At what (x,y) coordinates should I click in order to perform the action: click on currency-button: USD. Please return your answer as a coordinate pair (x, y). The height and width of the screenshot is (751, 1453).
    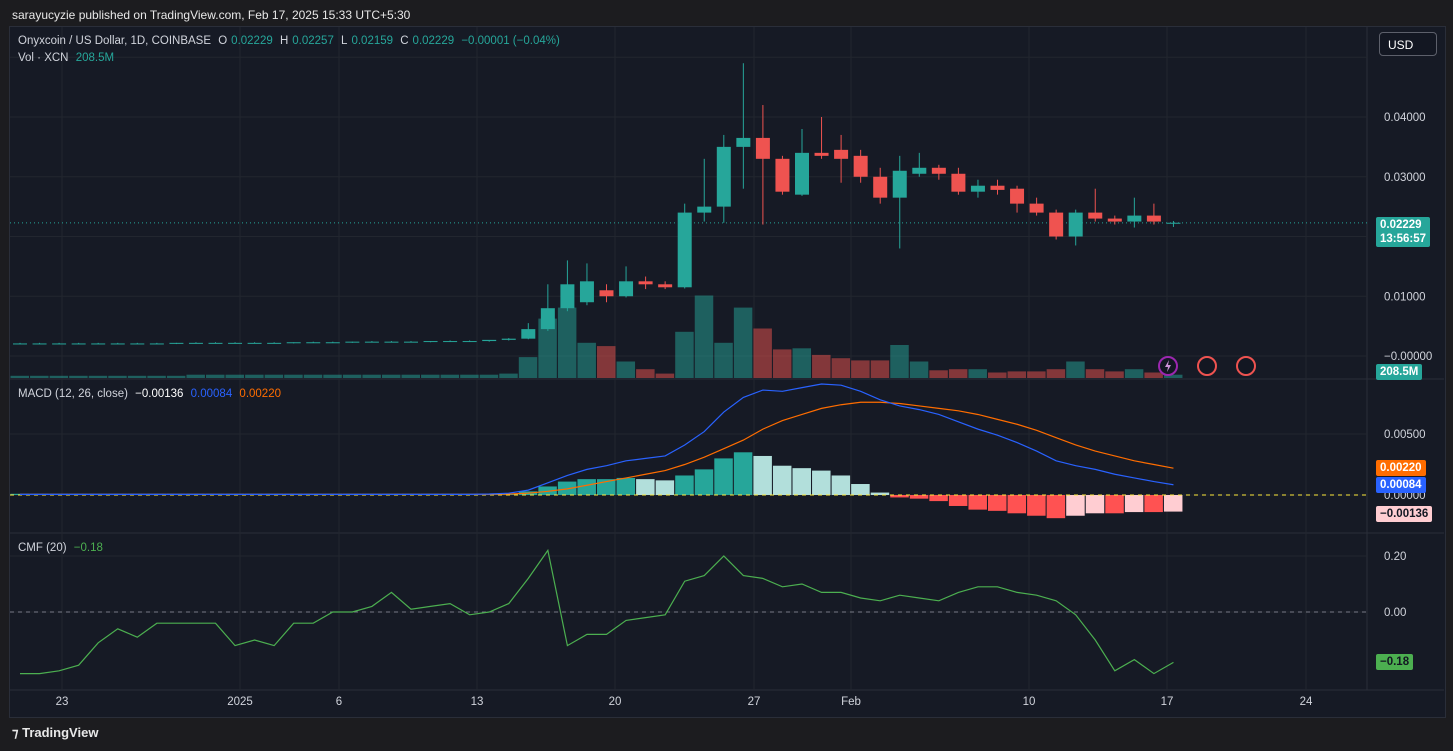
    Looking at the image, I should click on (1408, 44).